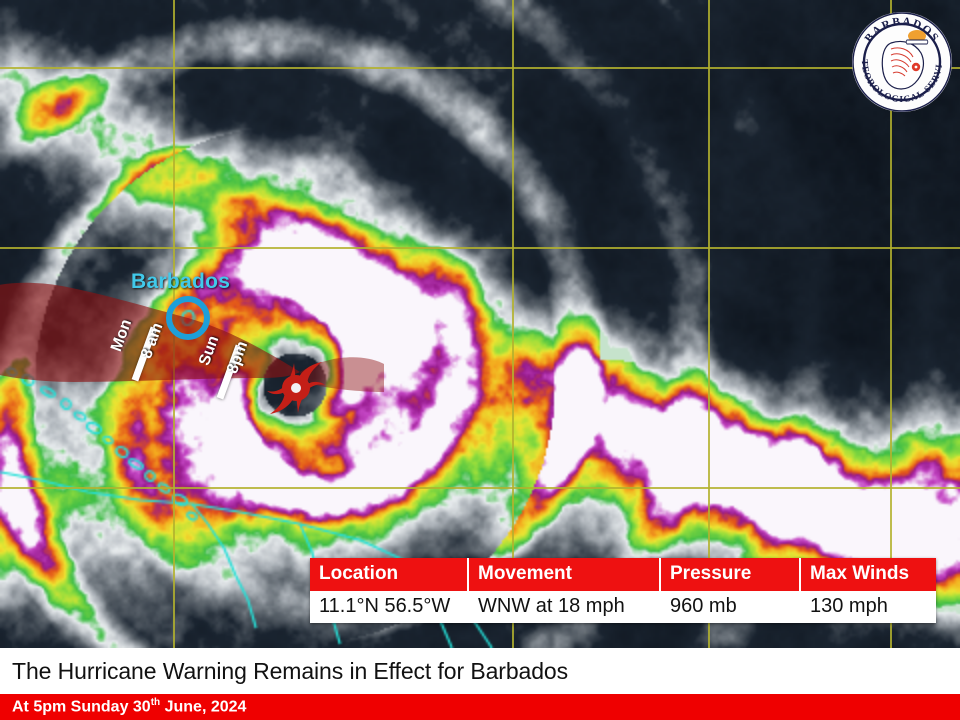 The height and width of the screenshot is (720, 960). I want to click on issued-time-suffix: June, 2024, so click(203, 707).